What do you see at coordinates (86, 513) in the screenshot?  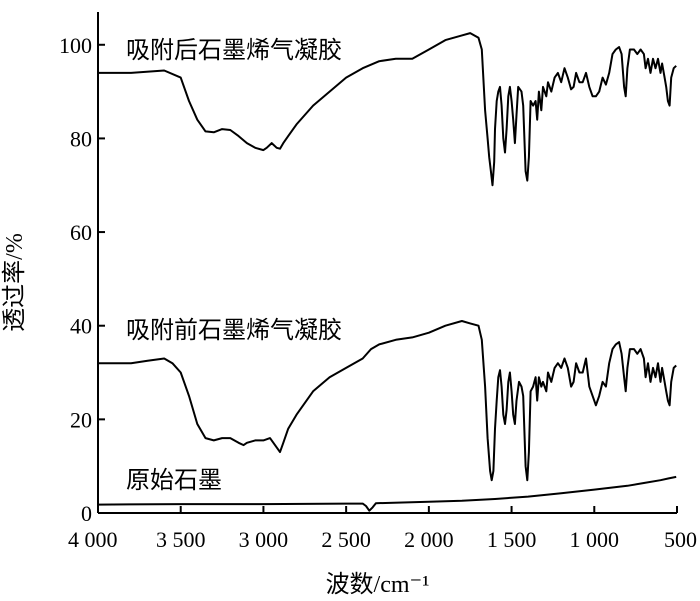 I see `y-tick-label: 0` at bounding box center [86, 513].